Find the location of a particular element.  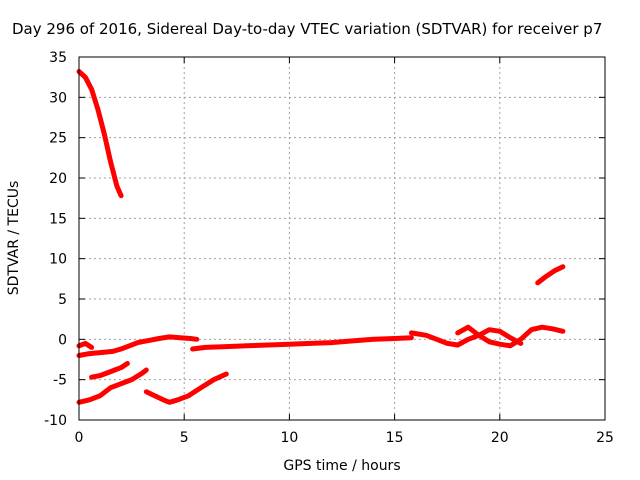

x-tick-label: 15 is located at coordinates (395, 438).